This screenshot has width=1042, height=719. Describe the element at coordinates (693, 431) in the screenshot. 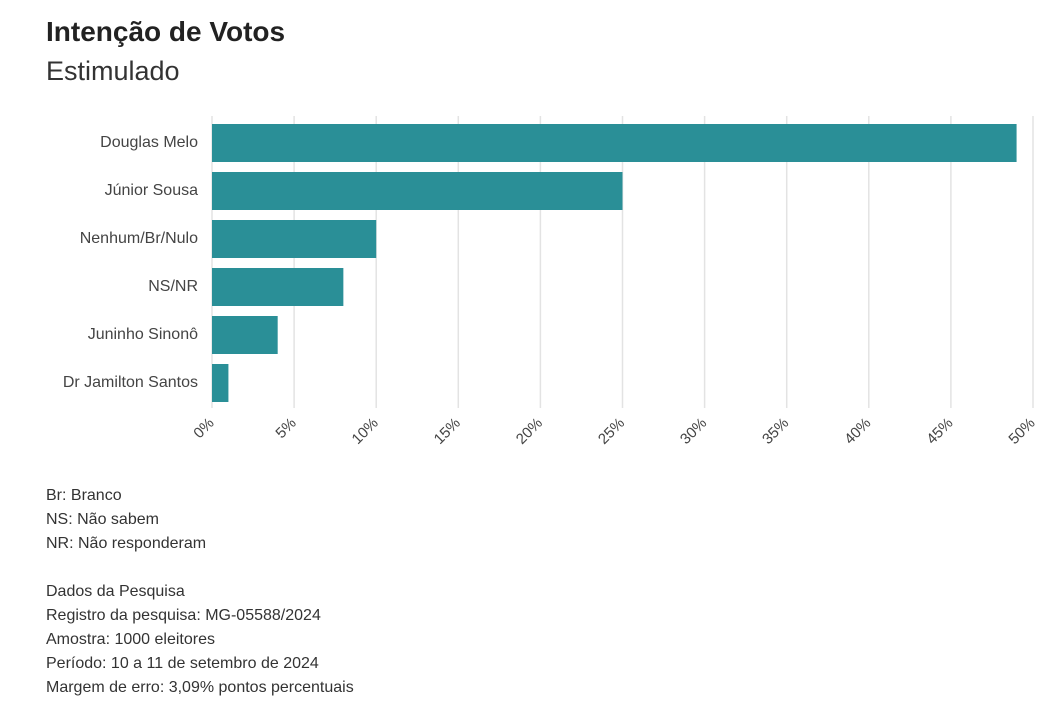

I see `x-tick-label: 30%` at that location.